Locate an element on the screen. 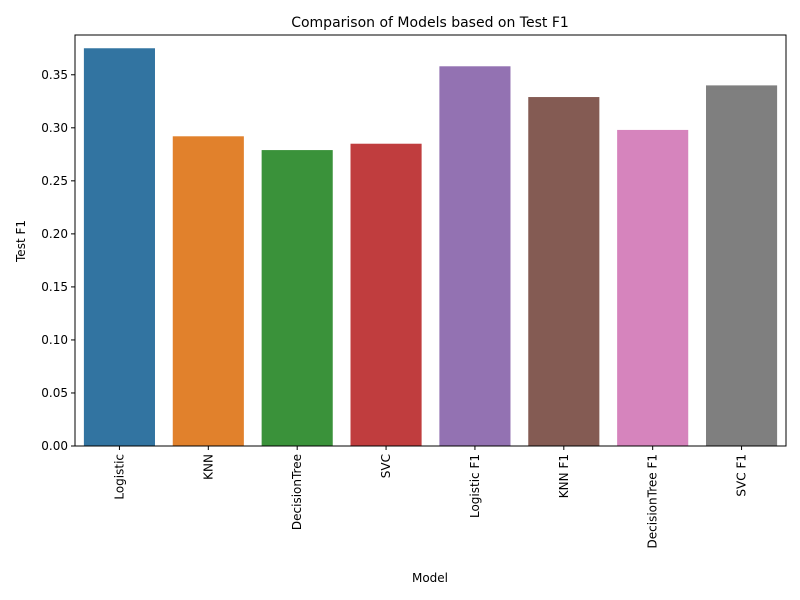 This screenshot has height=600, width=800. y-tick-label: 0.30 is located at coordinates (54, 128).